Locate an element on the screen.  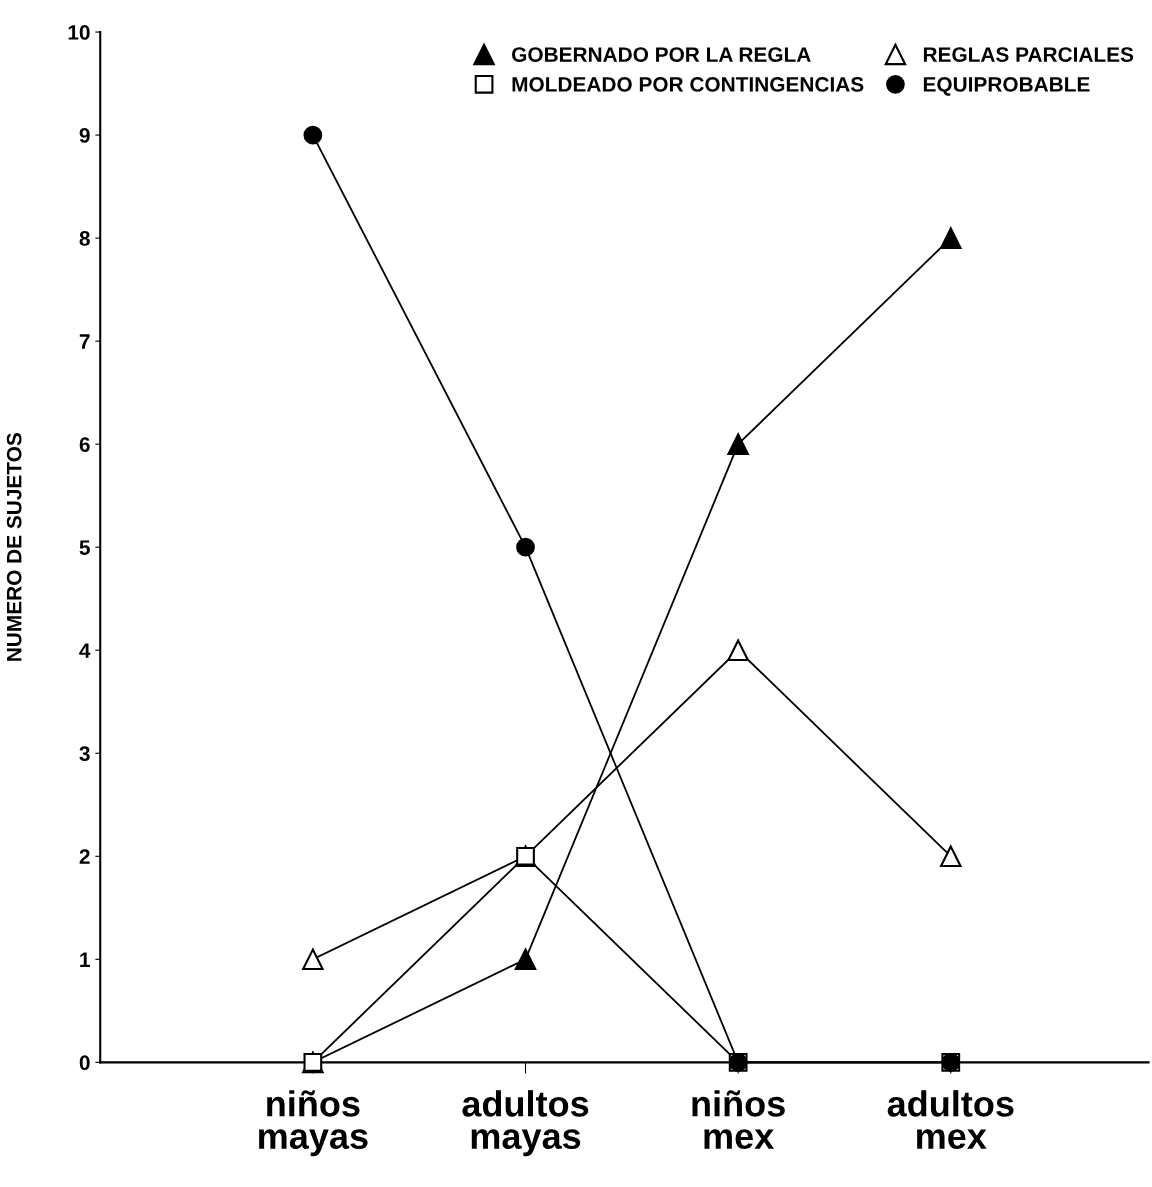
y-tick-label: 9 is located at coordinates (84, 135).